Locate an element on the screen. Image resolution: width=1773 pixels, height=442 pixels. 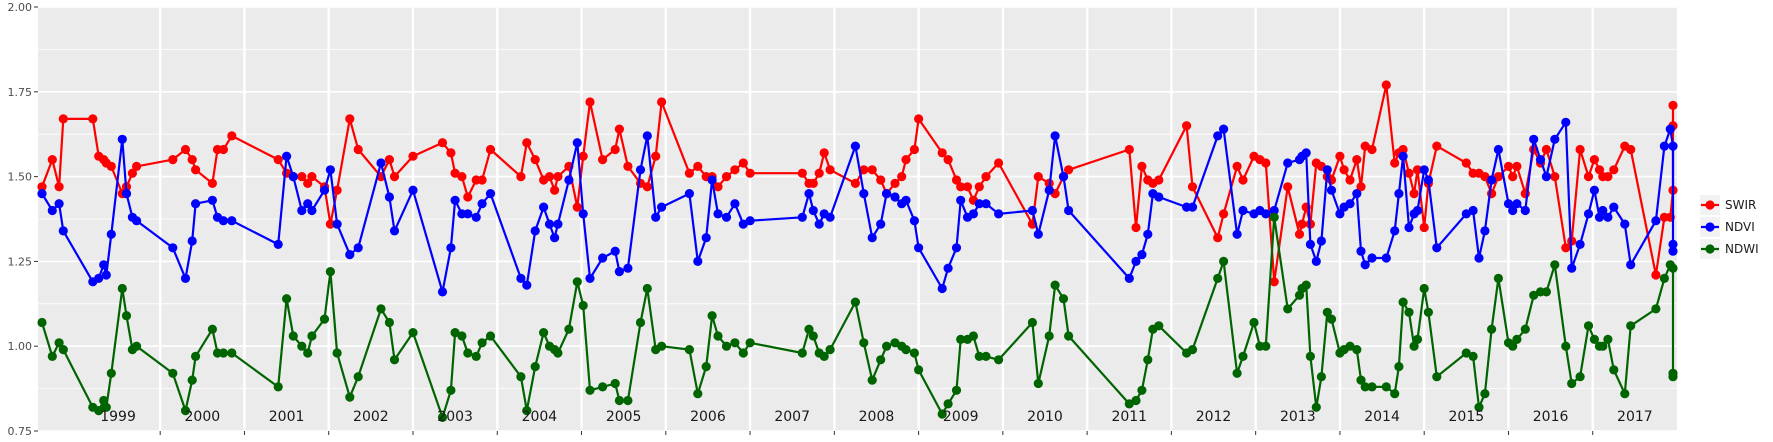
legend-item-swir: SWIR is located at coordinates (1728, 205).